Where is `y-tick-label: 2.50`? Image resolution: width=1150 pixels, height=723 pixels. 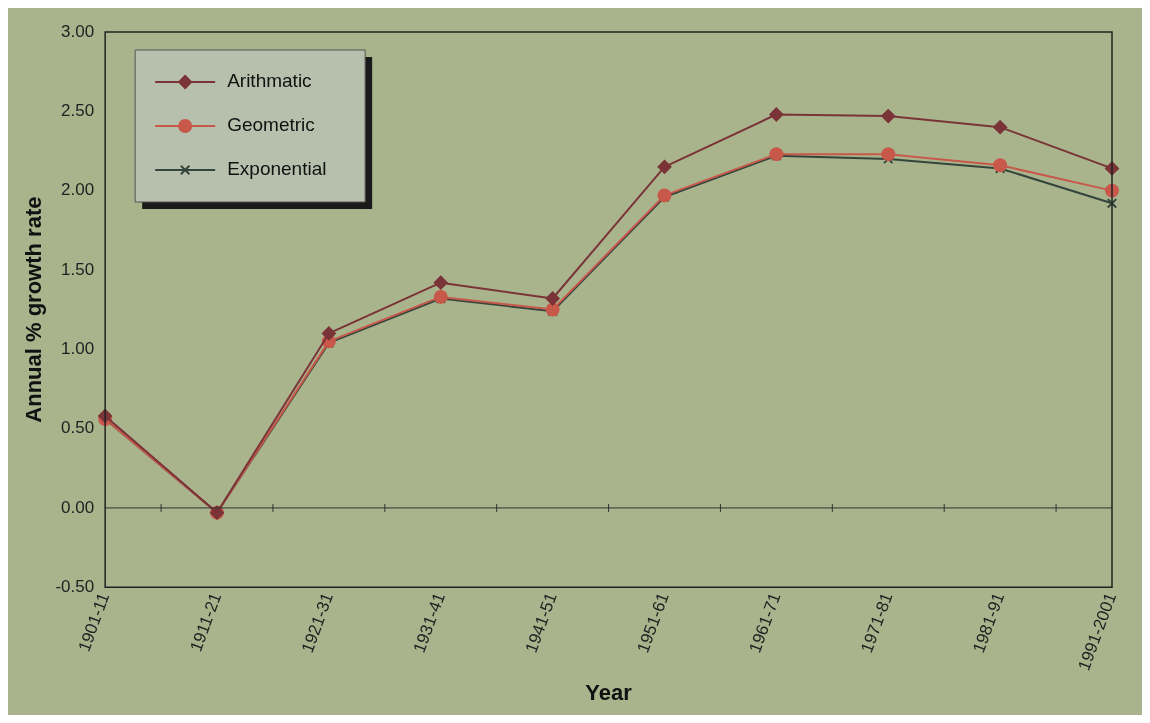
y-tick-label: 2.50 is located at coordinates (78, 111).